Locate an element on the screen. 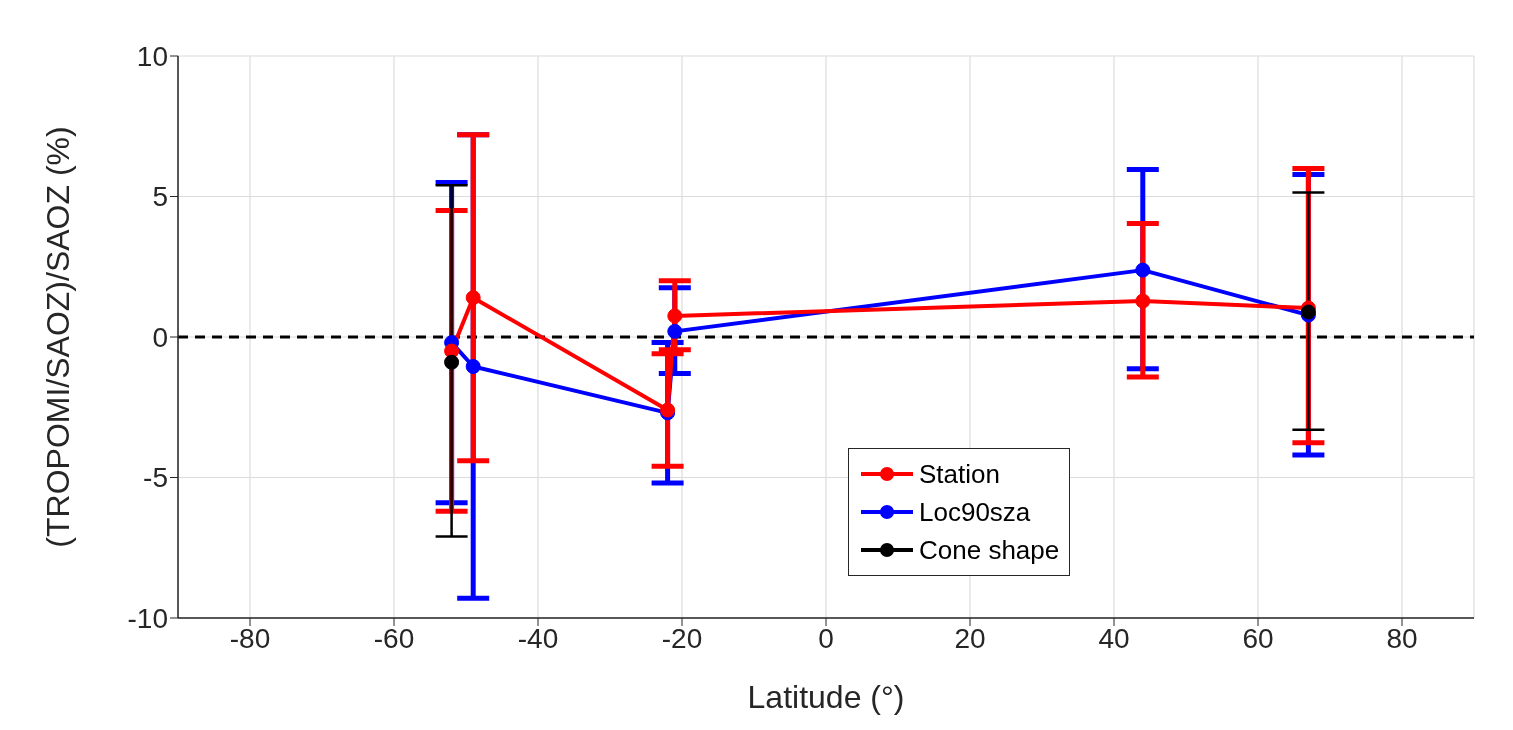  legend-label: Loc90sza is located at coordinates (975, 512).